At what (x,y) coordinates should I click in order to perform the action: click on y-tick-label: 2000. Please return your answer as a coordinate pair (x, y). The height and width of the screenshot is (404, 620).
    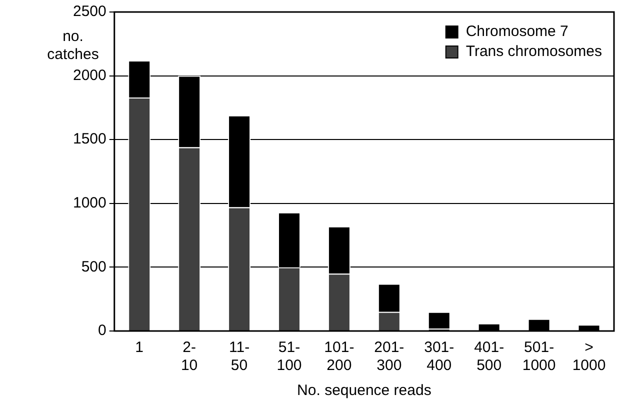
    Looking at the image, I should click on (89, 75).